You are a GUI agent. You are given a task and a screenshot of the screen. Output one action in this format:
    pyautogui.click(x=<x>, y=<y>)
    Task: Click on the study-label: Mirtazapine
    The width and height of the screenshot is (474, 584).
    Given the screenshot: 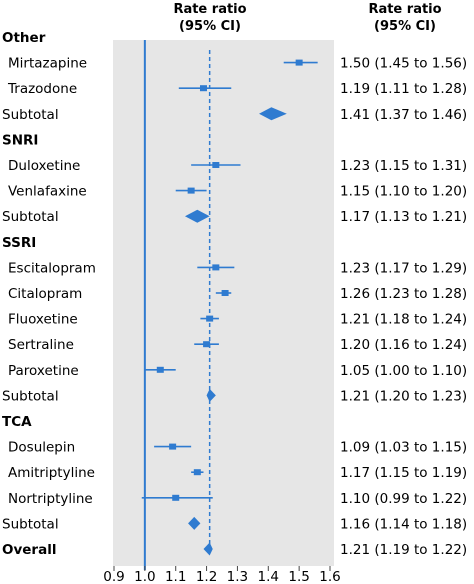 What is the action you would take?
    pyautogui.click(x=47, y=64)
    